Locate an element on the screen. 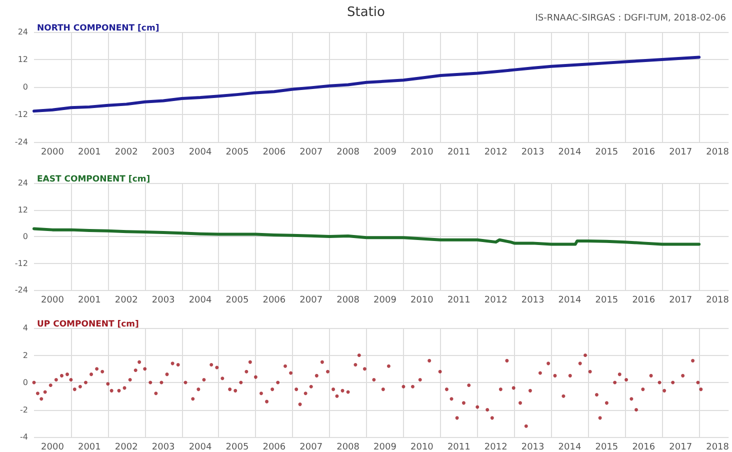 The image size is (732, 452). text: IS-RNAAC-SIRGAS : DGFI-TUM, 2018-02-06 is located at coordinates (630, 19).